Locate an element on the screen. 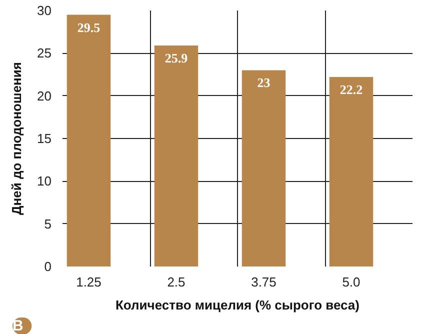 The width and height of the screenshot is (430, 334). y-tick-label: 20 is located at coordinates (44, 96).